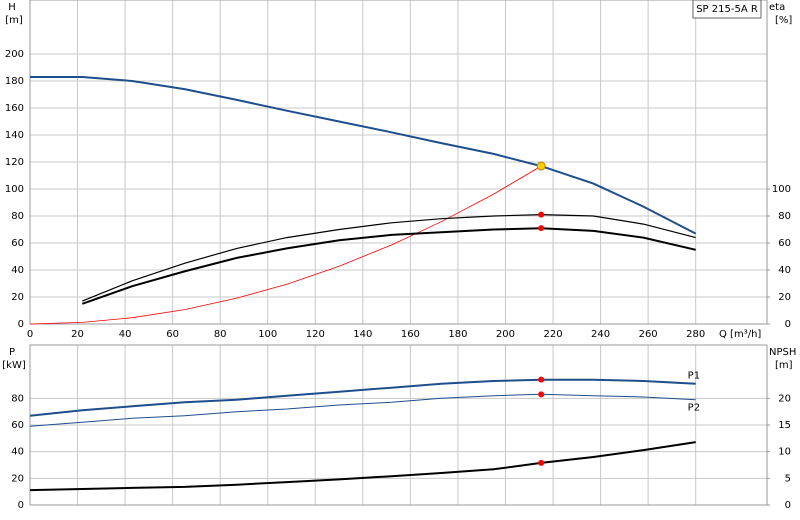  What do you see at coordinates (14, 189) in the screenshot?
I see `y-tick-label: 100` at bounding box center [14, 189].